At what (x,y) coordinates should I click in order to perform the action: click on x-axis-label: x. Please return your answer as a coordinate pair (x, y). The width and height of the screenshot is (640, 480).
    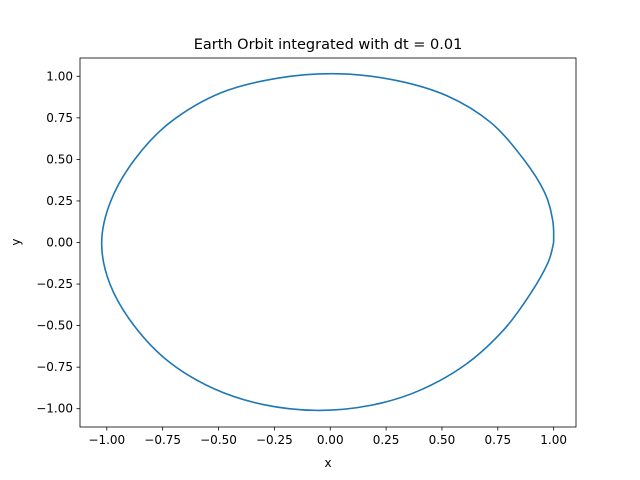
    Looking at the image, I should click on (327, 463).